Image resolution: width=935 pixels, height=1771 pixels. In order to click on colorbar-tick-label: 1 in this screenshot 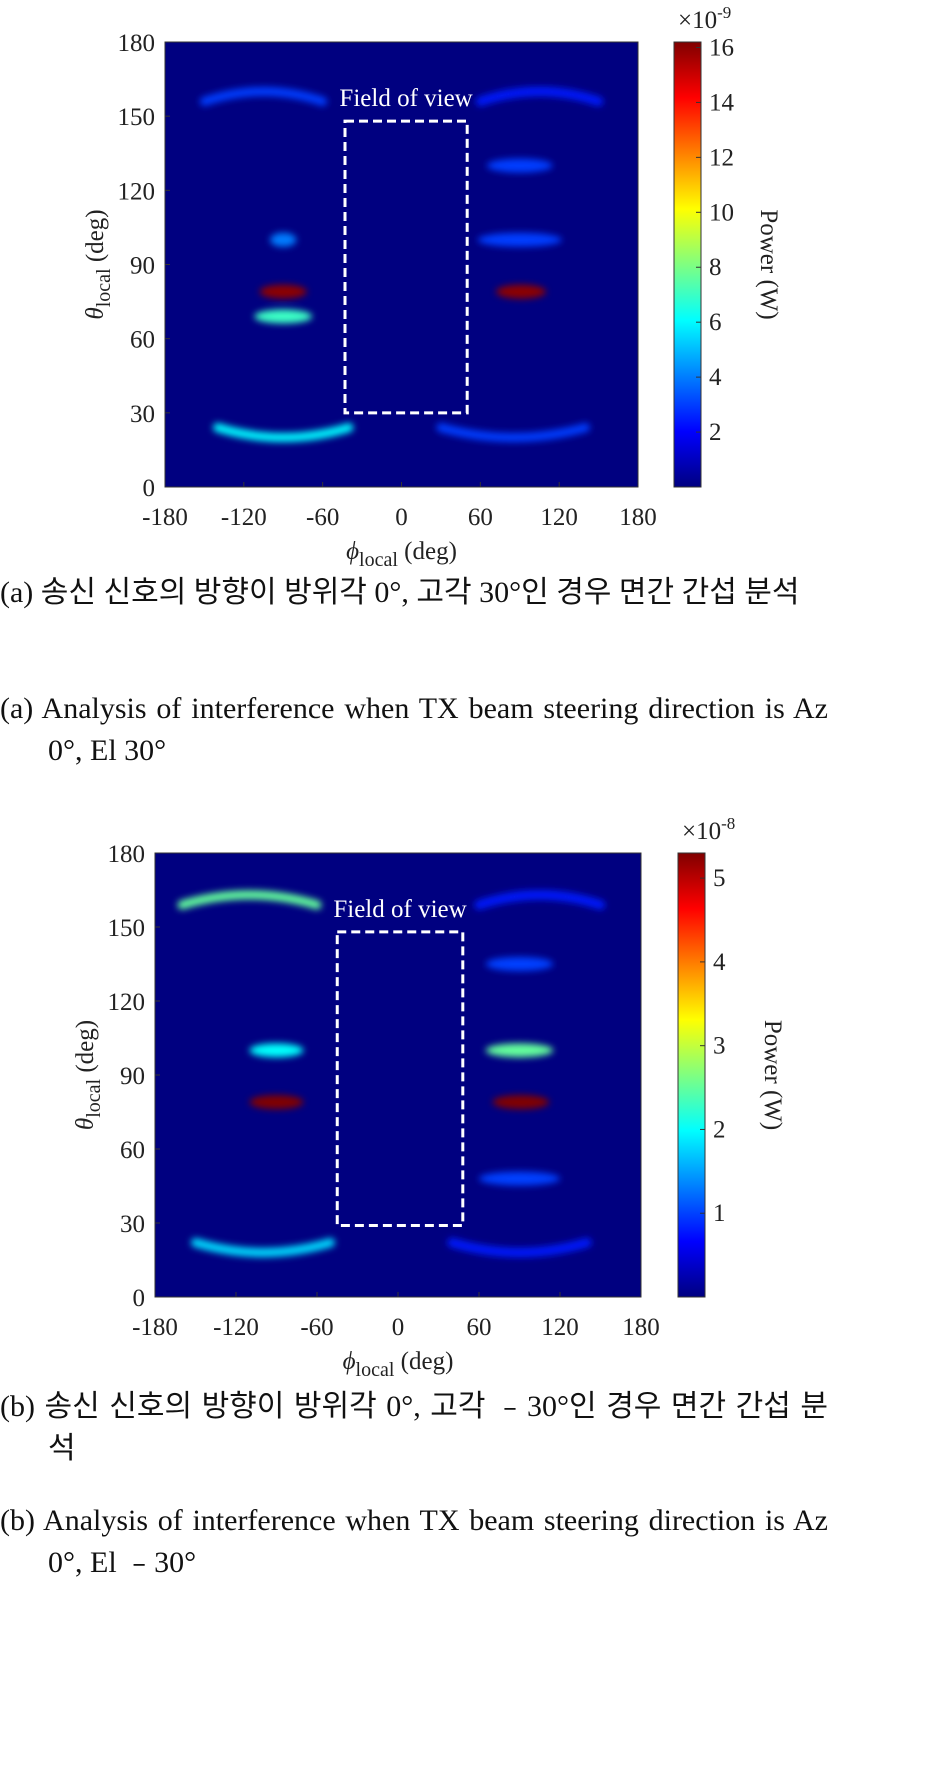, I will do `click(719, 1213)`.